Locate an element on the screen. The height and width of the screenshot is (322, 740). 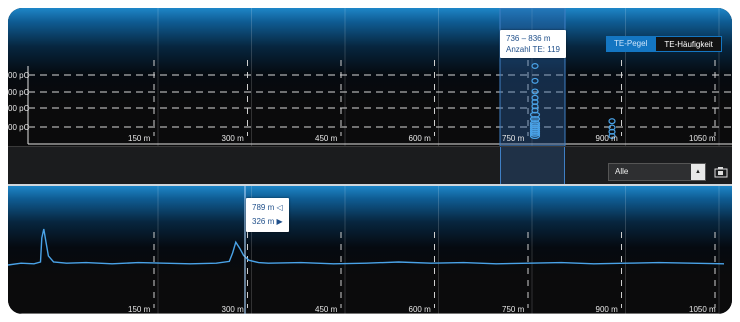
selection-range-label: 736 – 836 m is located at coordinates (528, 38).